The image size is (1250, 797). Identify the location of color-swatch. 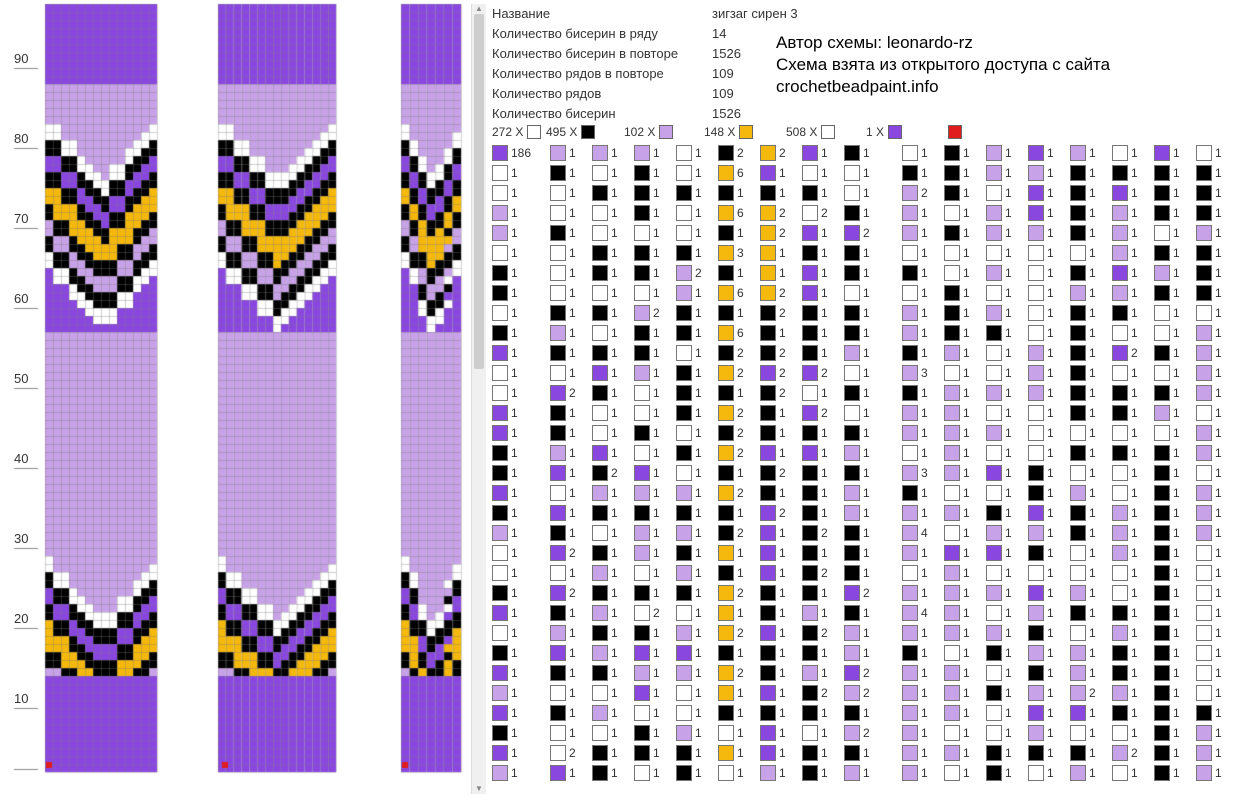
(534, 131).